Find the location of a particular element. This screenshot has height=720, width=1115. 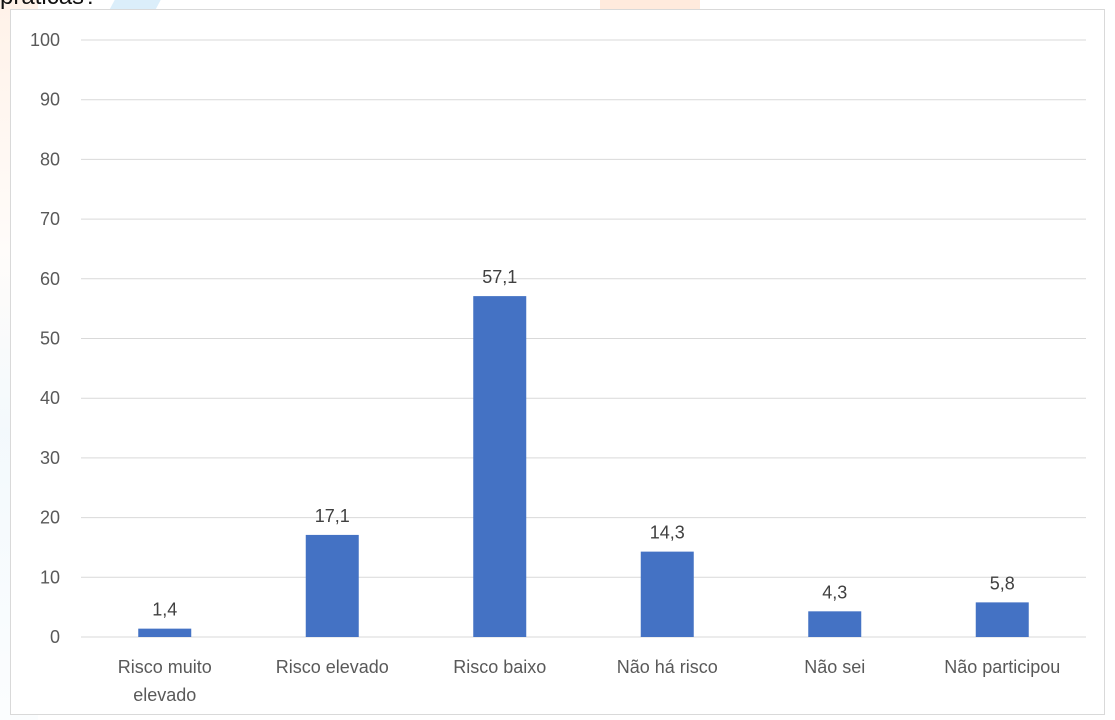

x-axis-category-label-line: Não participou is located at coordinates (1002, 667).